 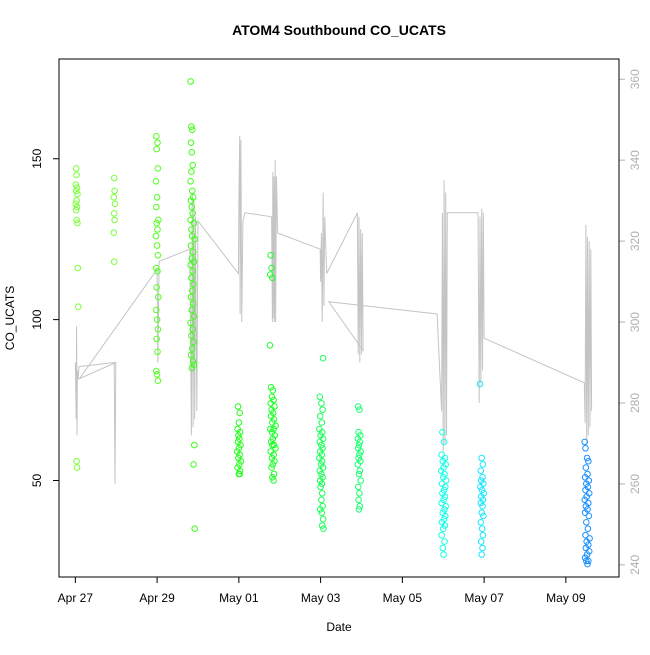 I want to click on series-flight-apr30, so click(x=192, y=305).